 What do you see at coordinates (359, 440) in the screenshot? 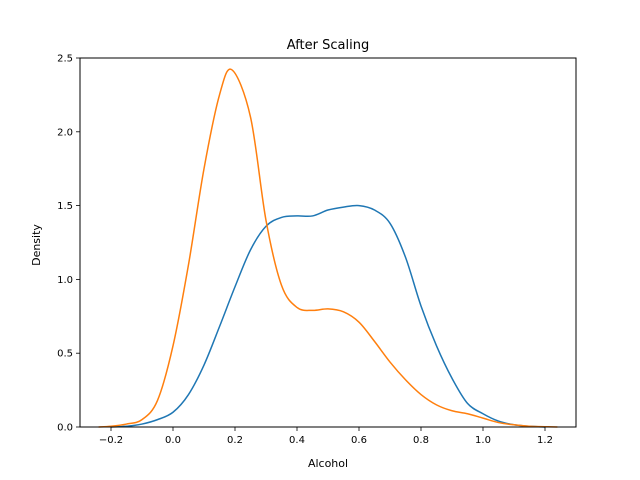
I see `x-tick-label: 0.6` at bounding box center [359, 440].